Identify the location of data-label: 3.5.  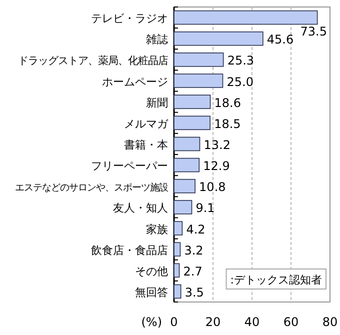
(194, 292).